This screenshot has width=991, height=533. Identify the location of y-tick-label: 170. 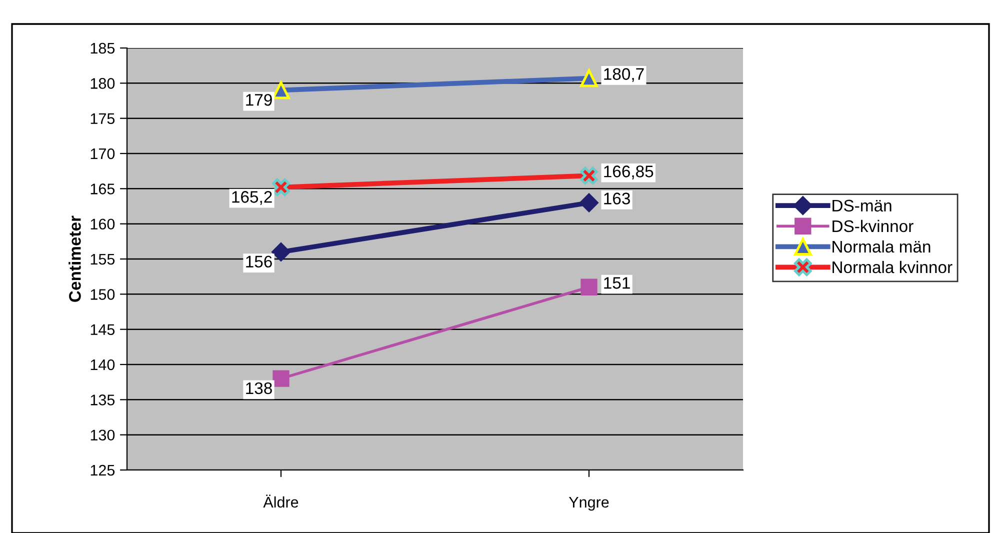
(102, 154).